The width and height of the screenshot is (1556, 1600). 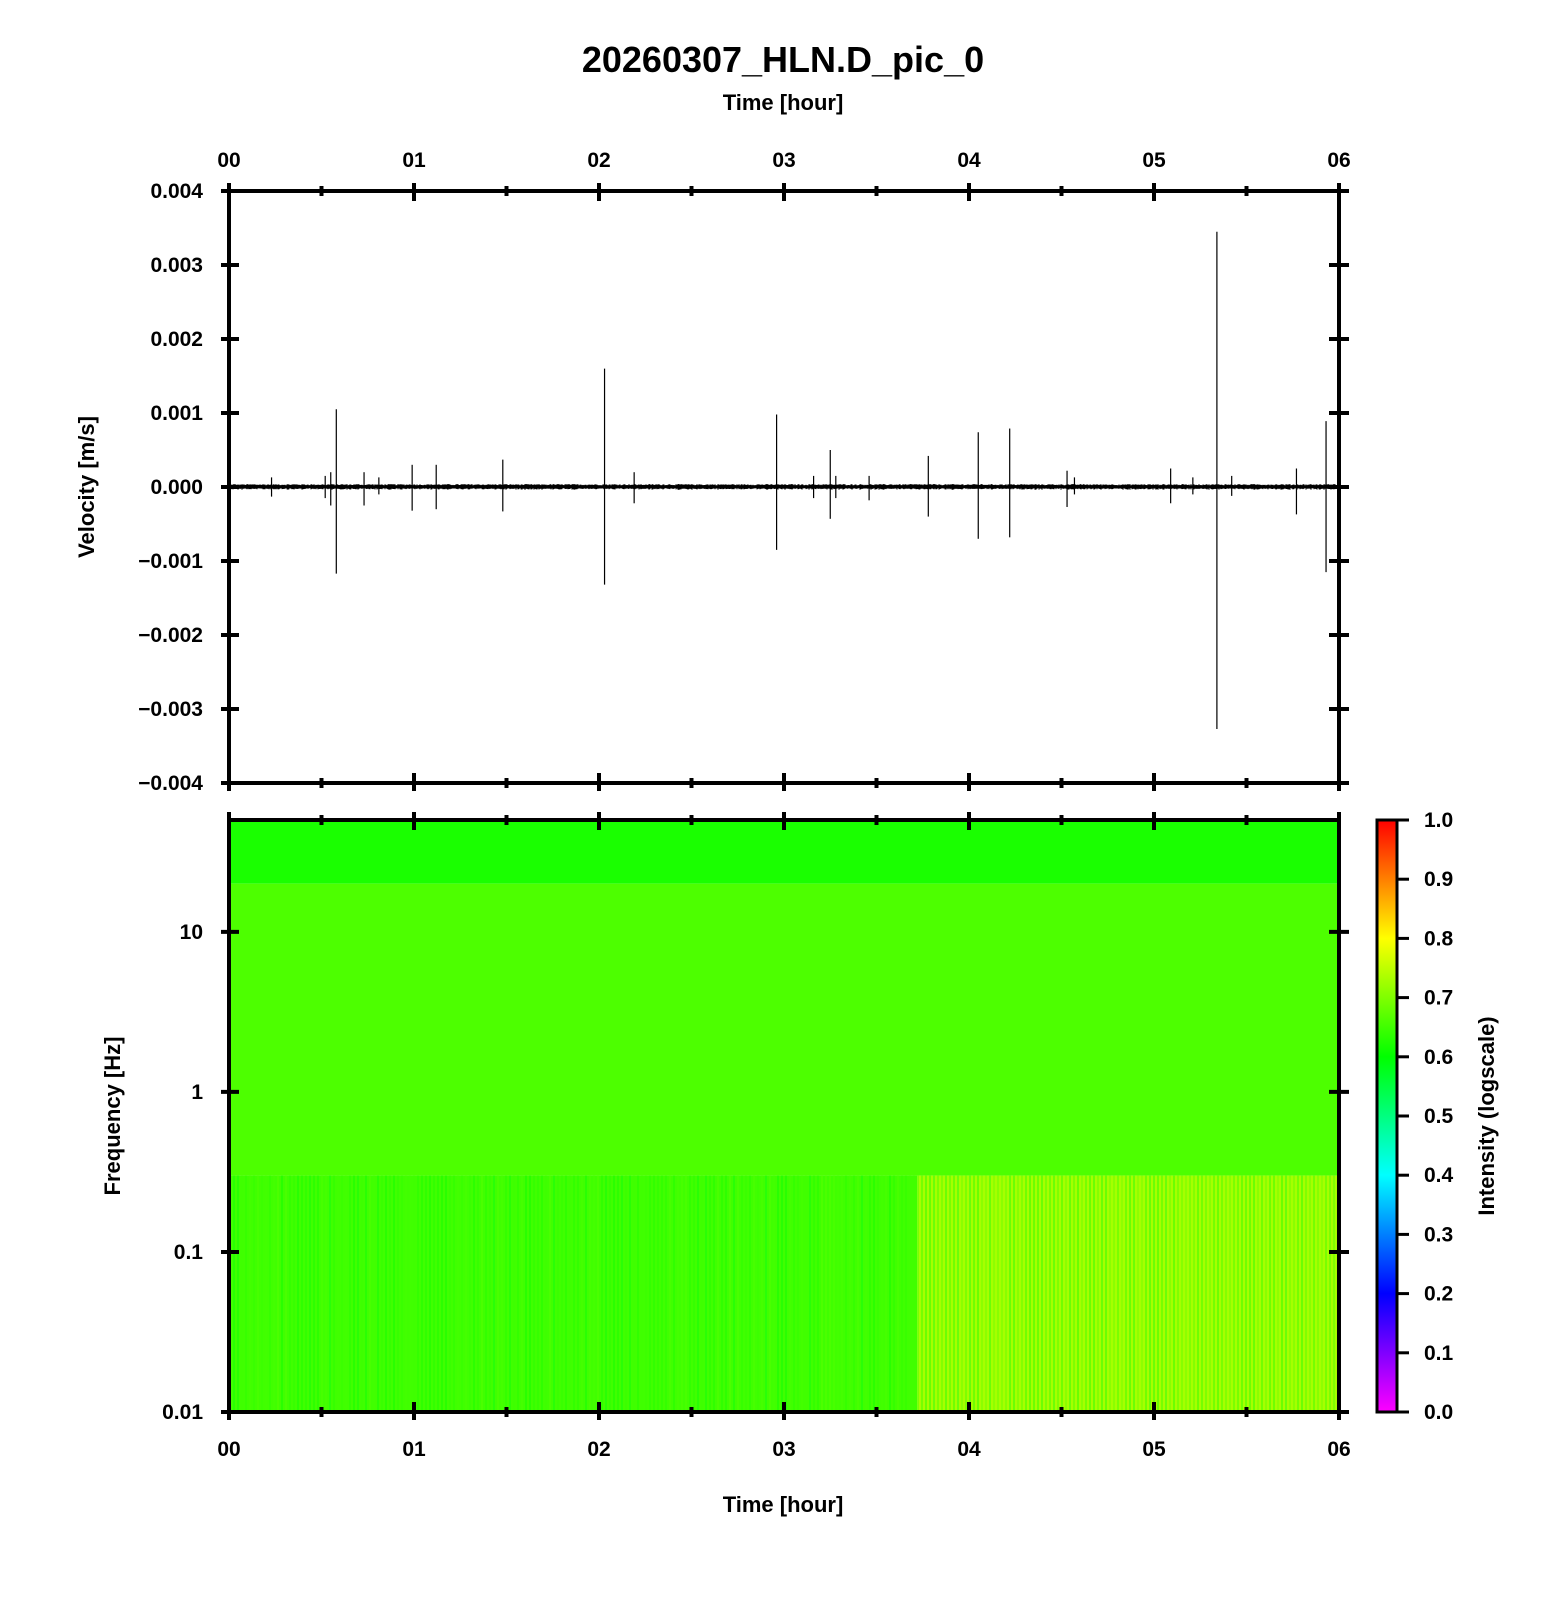 I want to click on spec-x-tick-label: 01, so click(x=414, y=1449).